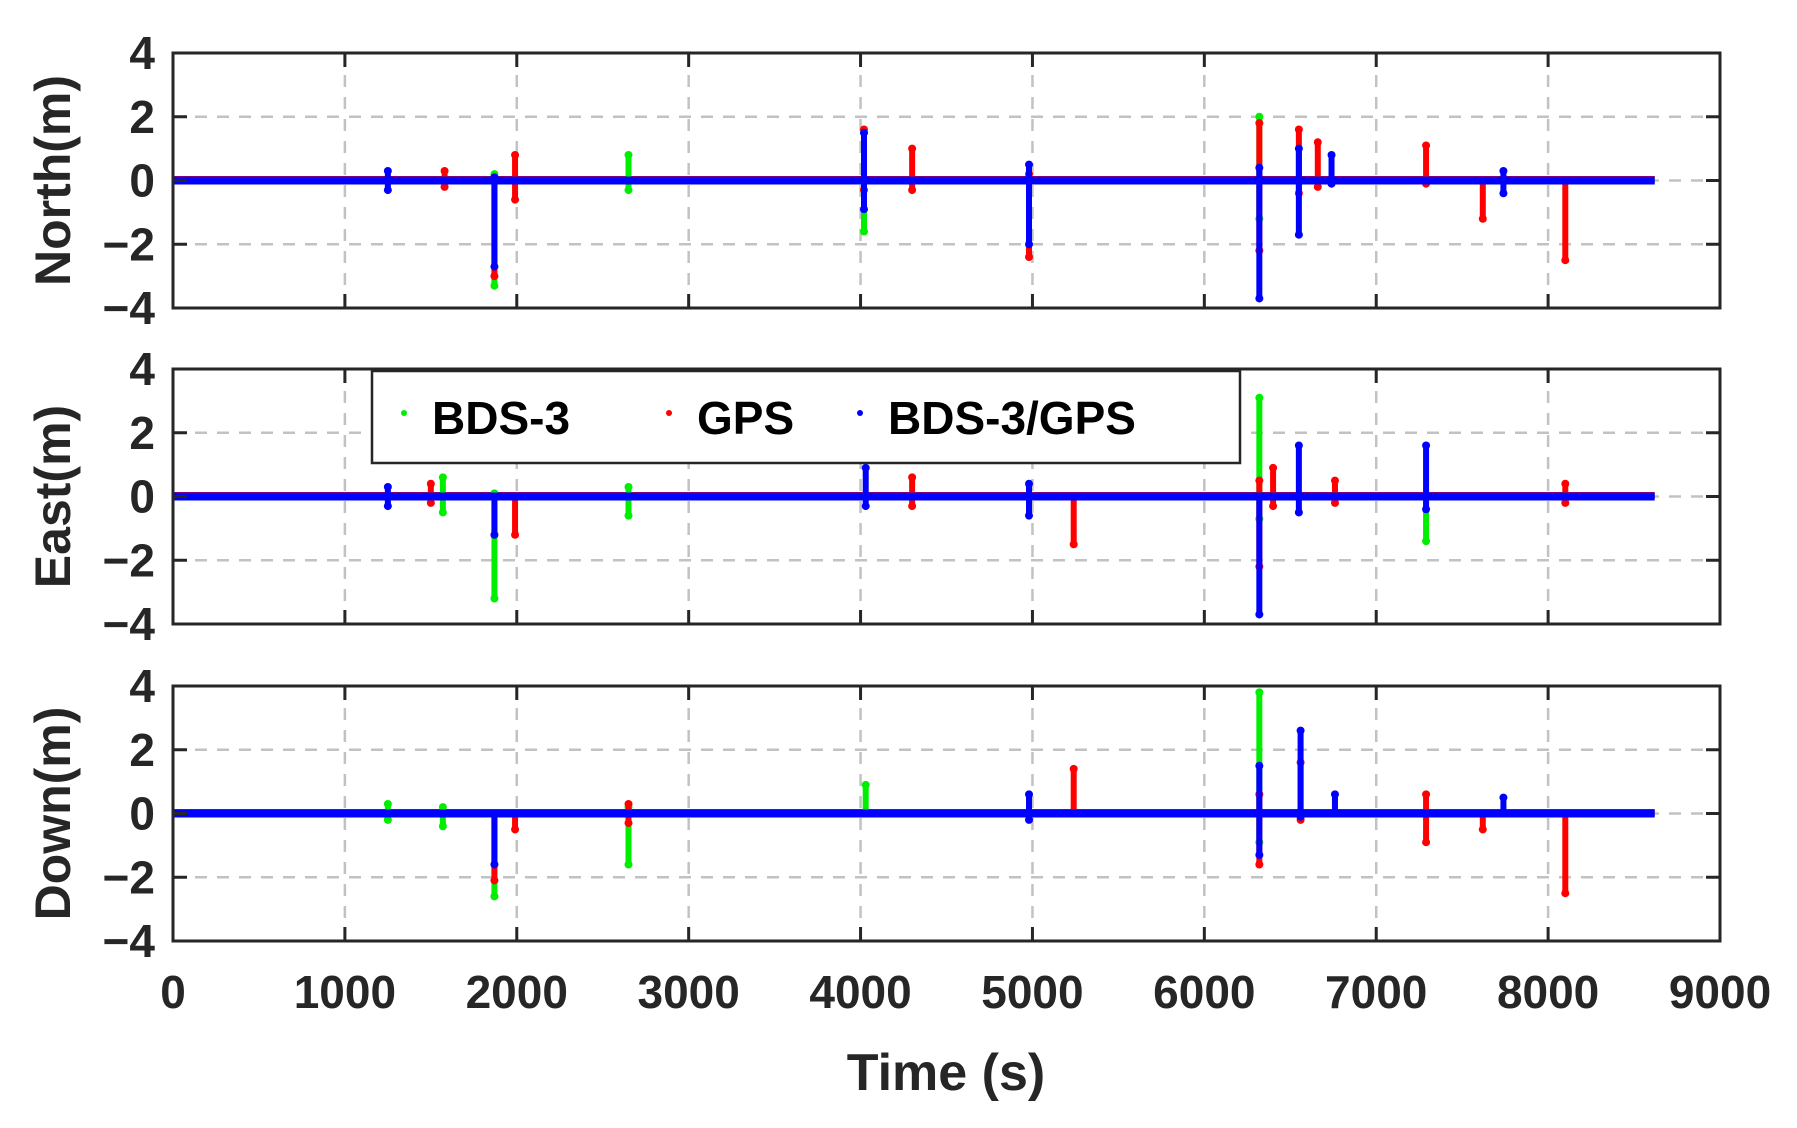 Image resolution: width=1797 pixels, height=1128 pixels. I want to click on x-tick-label: 9000, so click(1720, 992).